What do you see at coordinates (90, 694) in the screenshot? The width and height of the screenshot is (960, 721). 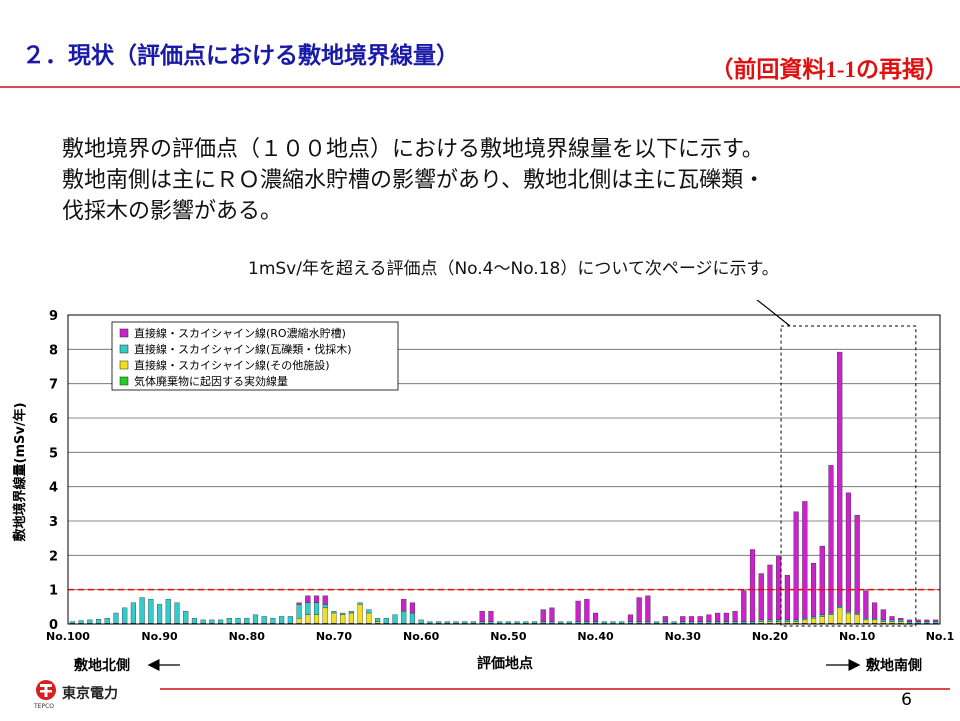 I see `company-name: 東京電力` at bounding box center [90, 694].